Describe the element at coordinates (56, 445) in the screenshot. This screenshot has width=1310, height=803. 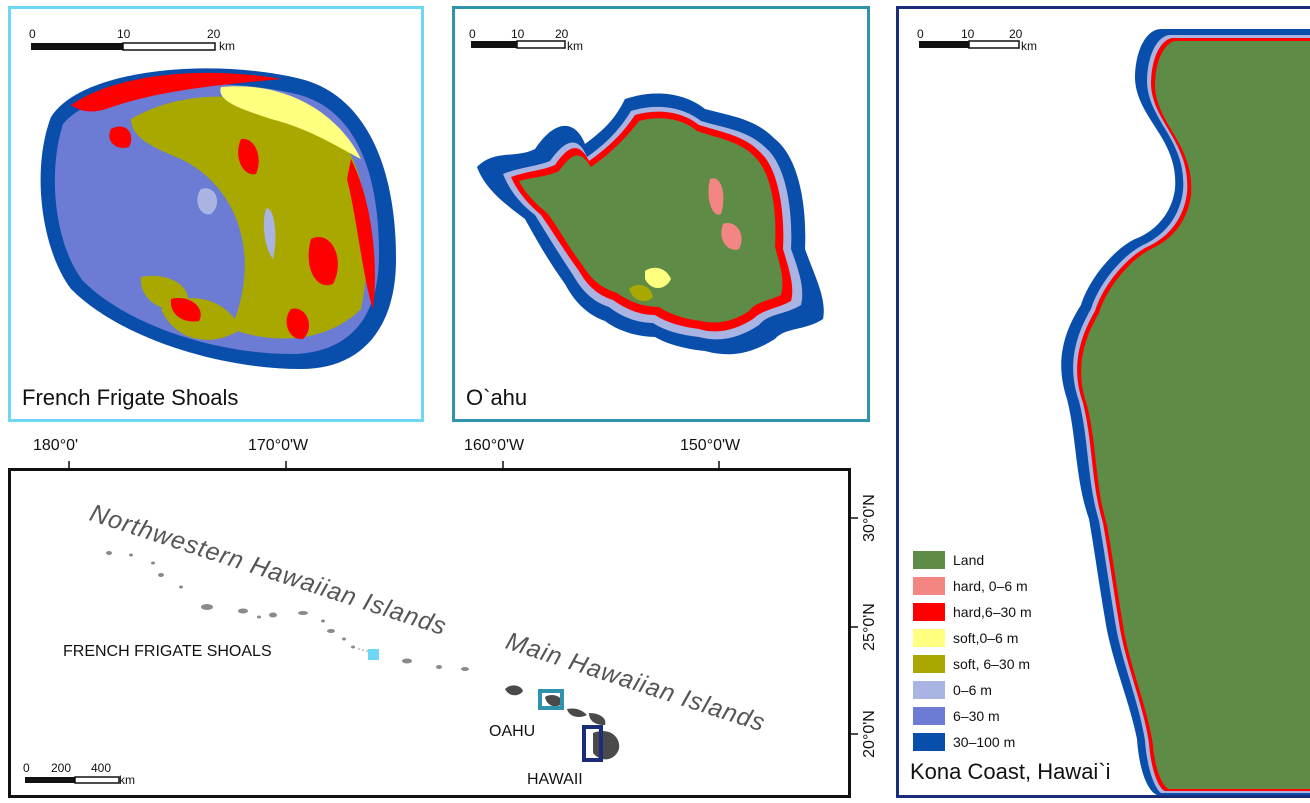
I see `lon-label-180: 180°0'` at that location.